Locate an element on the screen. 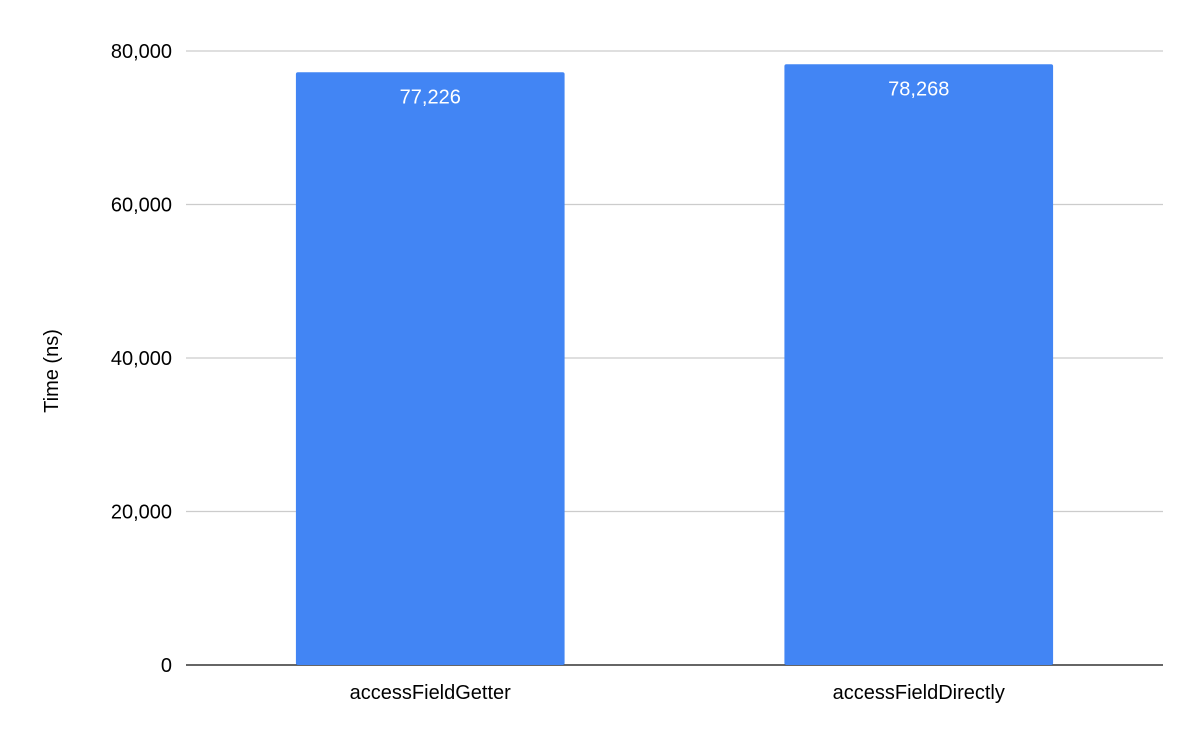 This screenshot has height=742, width=1200. x-category-label: accessFieldGetter is located at coordinates (431, 693).